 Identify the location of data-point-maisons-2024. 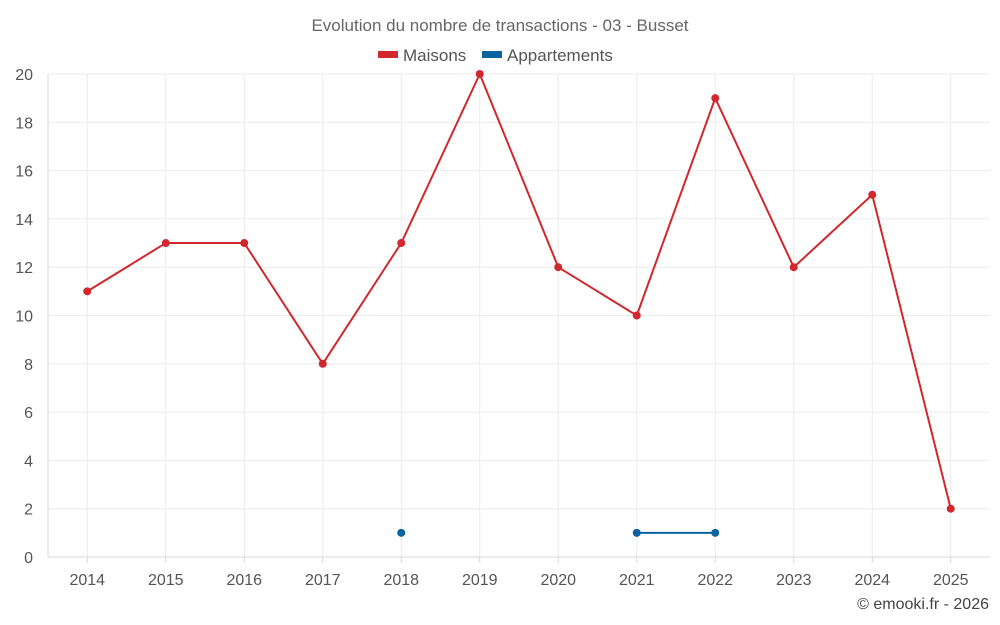
(872, 194).